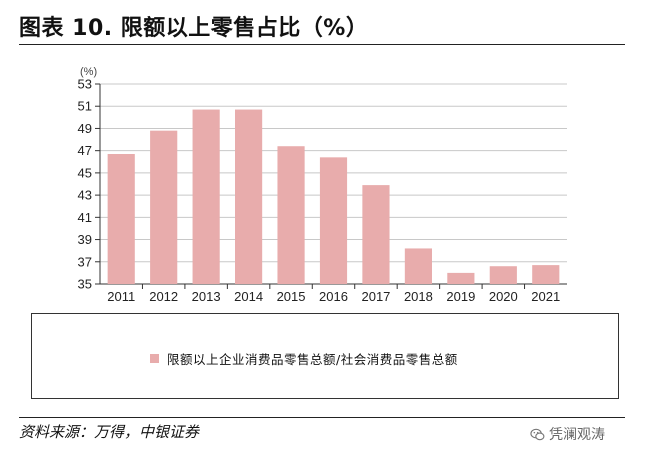 This screenshot has width=647, height=456. Describe the element at coordinates (248, 296) in the screenshot. I see `x-tick-label: 2014` at that location.